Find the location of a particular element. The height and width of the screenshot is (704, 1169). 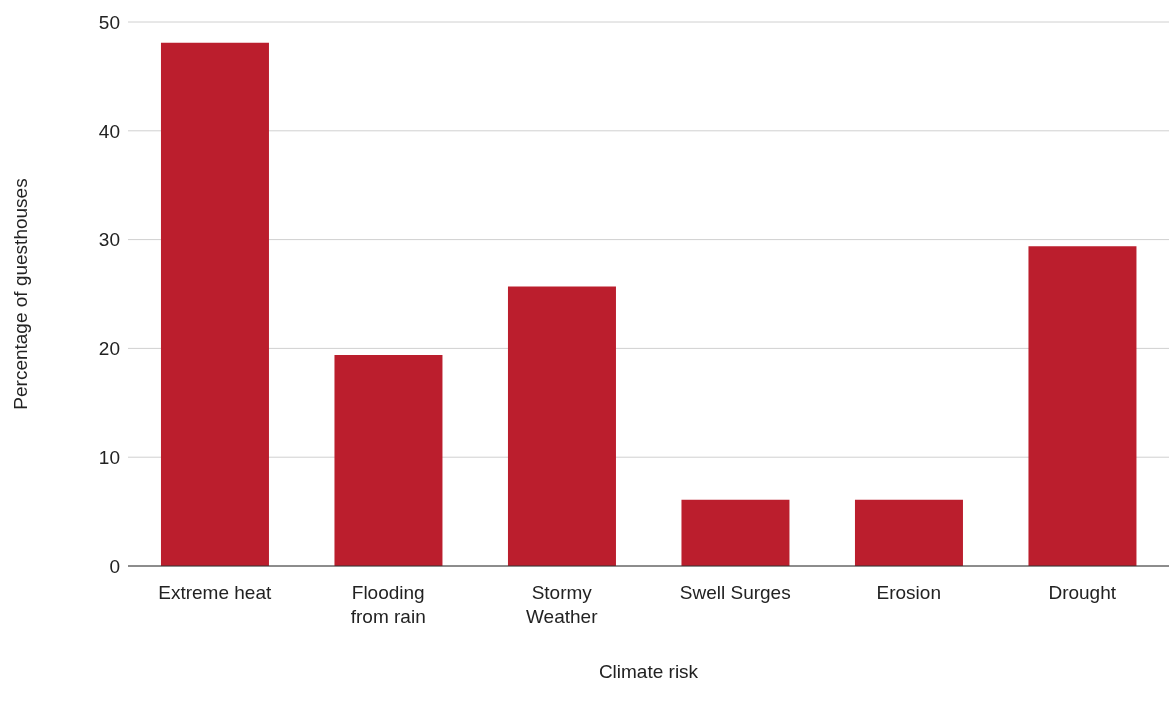

y-tick-label: 50 is located at coordinates (109, 22).